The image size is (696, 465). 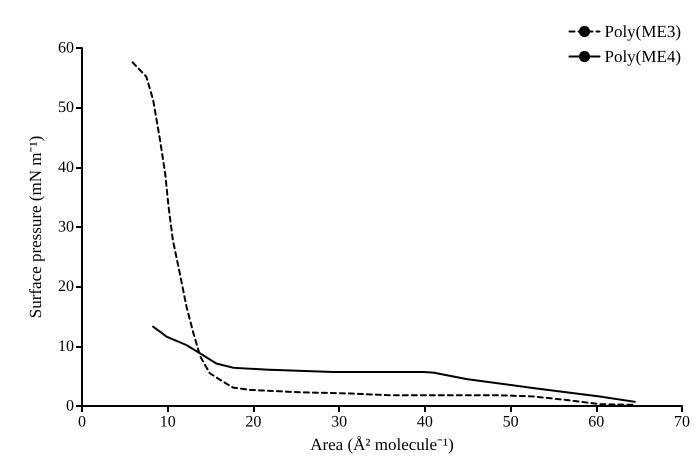 I want to click on y-tick-label: 0, so click(x=70, y=406).